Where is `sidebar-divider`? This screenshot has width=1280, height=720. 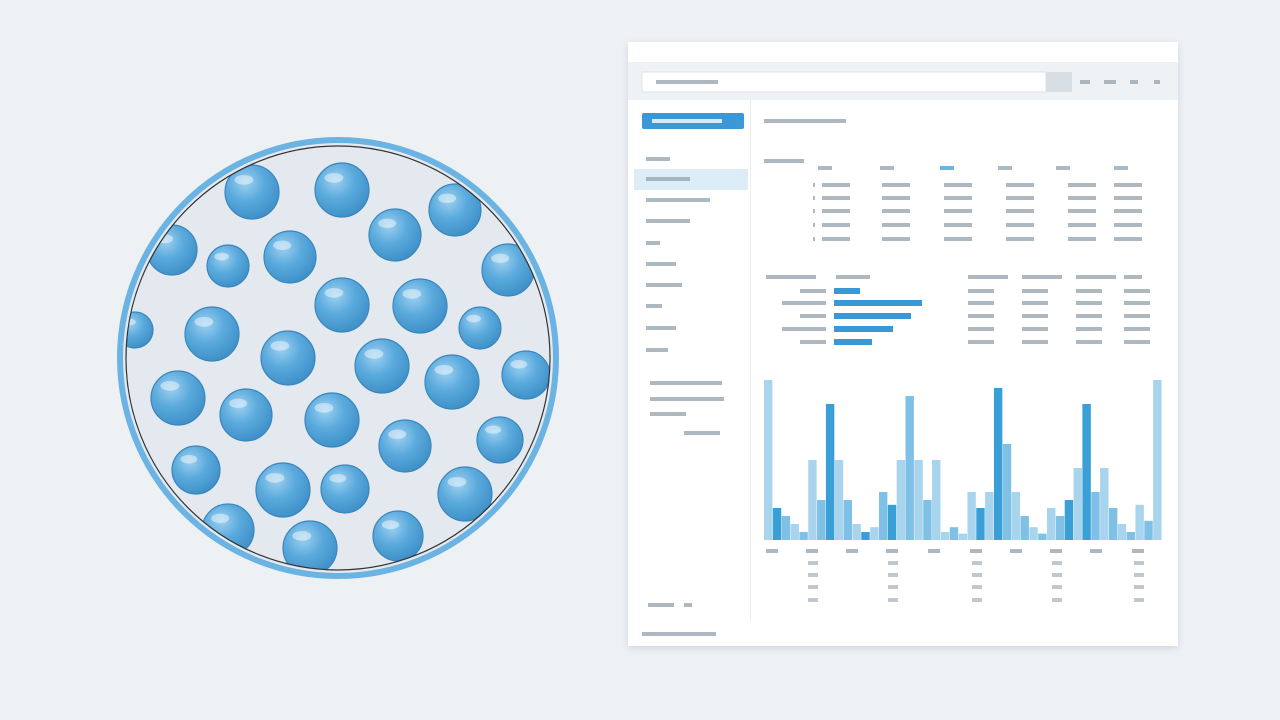 sidebar-divider is located at coordinates (750, 360).